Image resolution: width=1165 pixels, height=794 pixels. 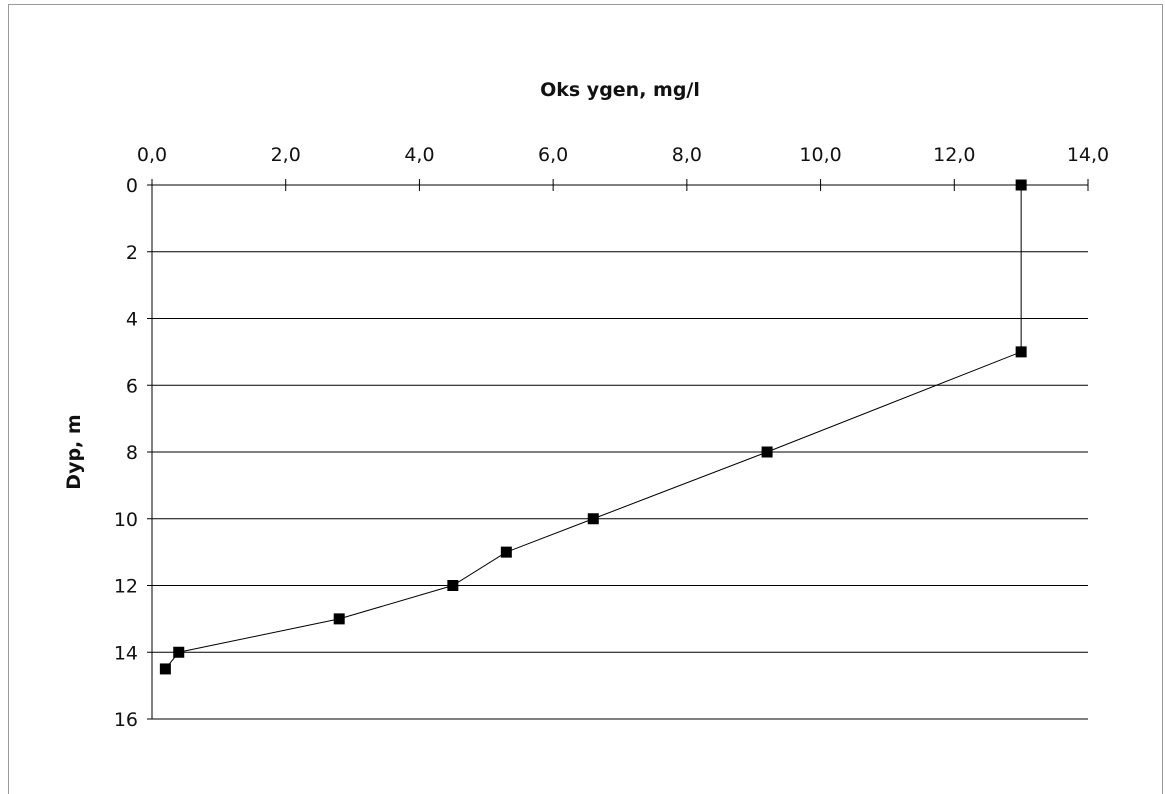 I want to click on x-tick-label: 8,0, so click(x=687, y=155).